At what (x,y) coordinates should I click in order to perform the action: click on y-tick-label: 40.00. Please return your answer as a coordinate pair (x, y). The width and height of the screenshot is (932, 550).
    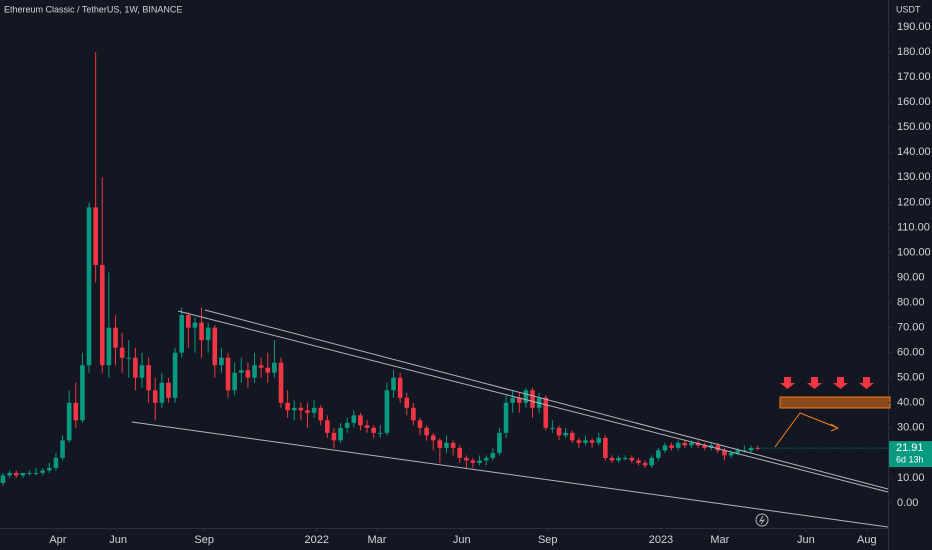
    Looking at the image, I should click on (911, 403).